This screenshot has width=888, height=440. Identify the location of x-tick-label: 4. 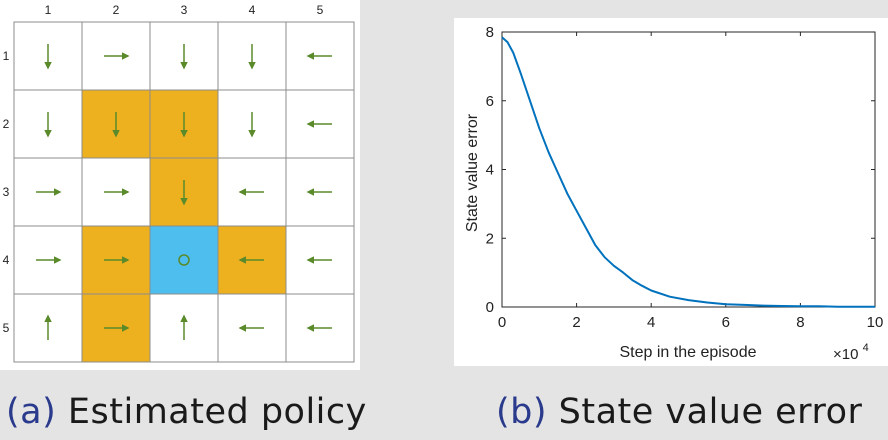
(651, 322).